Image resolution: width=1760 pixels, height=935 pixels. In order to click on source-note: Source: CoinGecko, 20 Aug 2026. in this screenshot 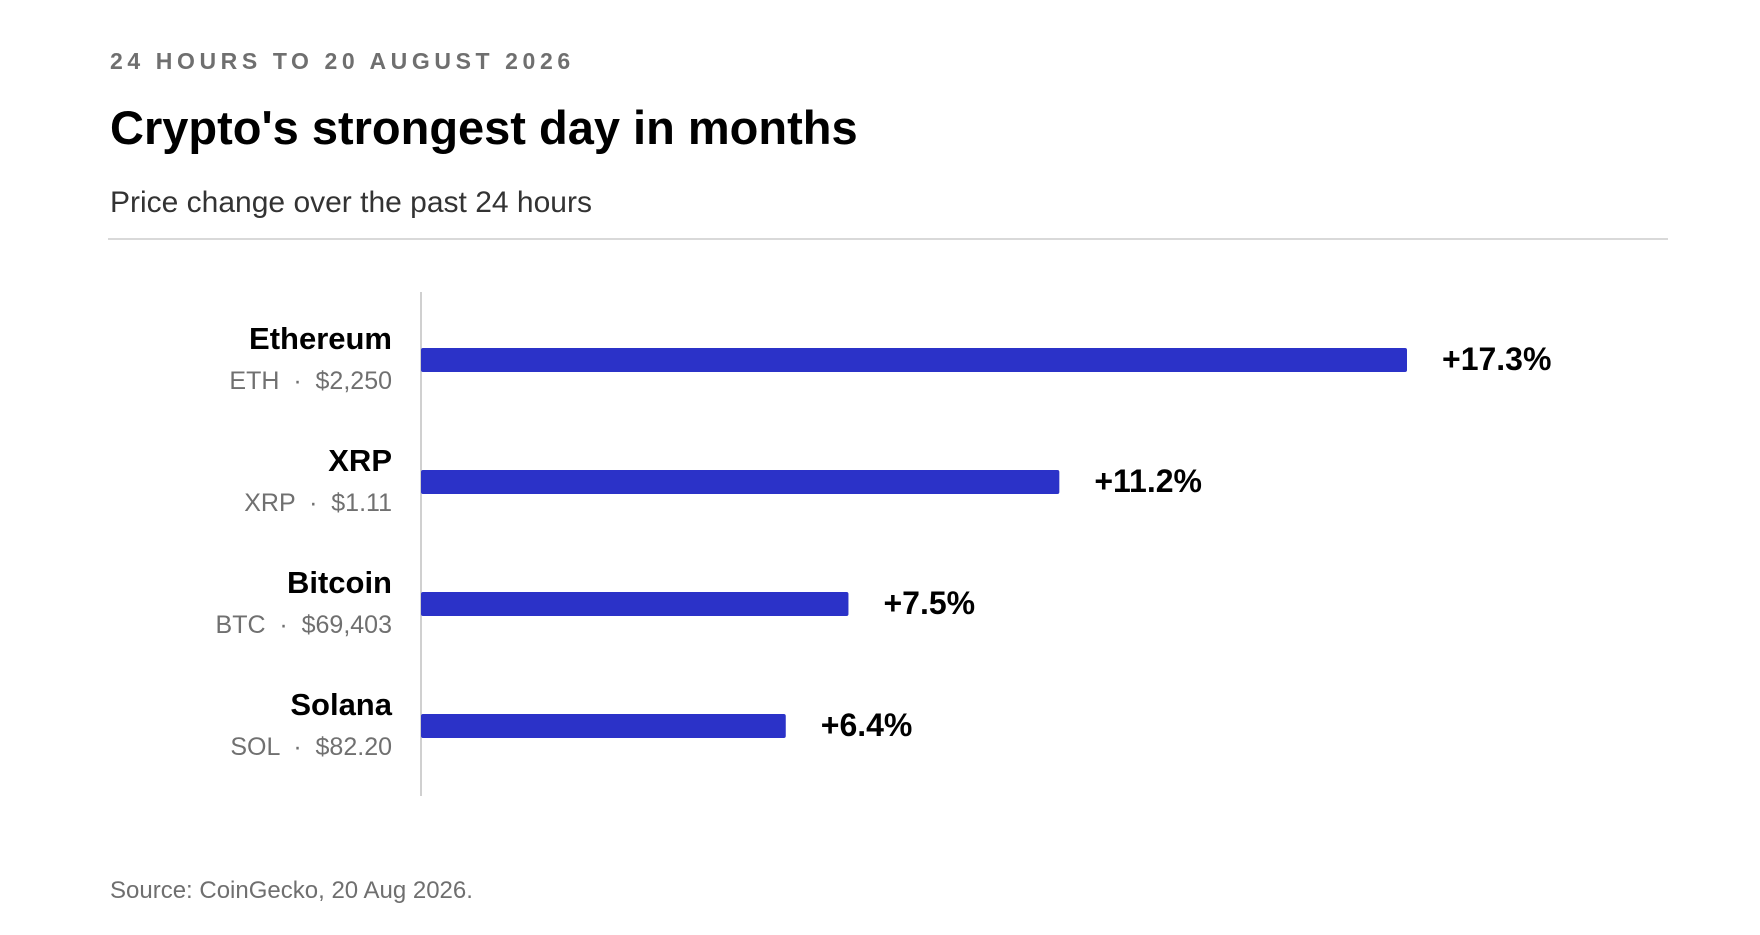, I will do `click(291, 890)`.